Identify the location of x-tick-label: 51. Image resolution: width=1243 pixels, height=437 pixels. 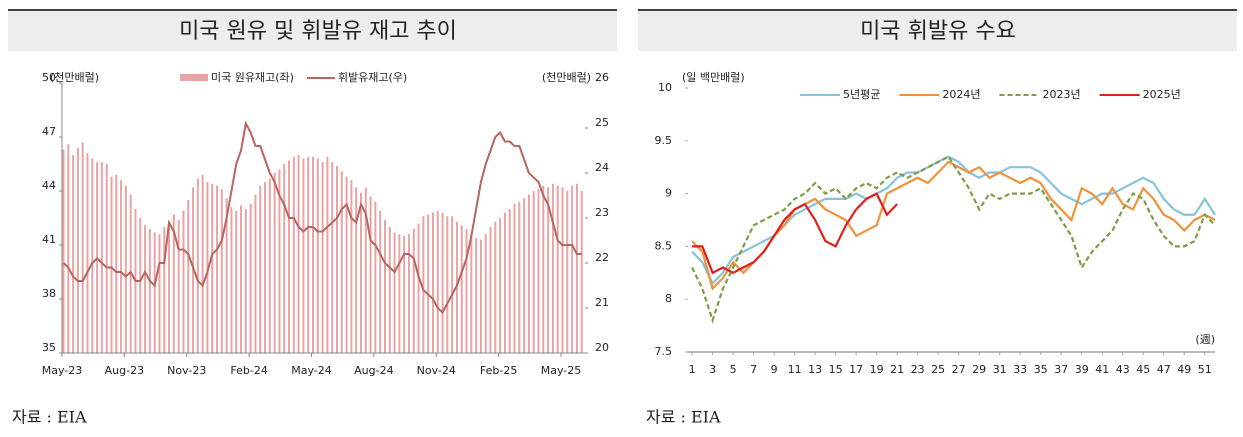
(1205, 369).